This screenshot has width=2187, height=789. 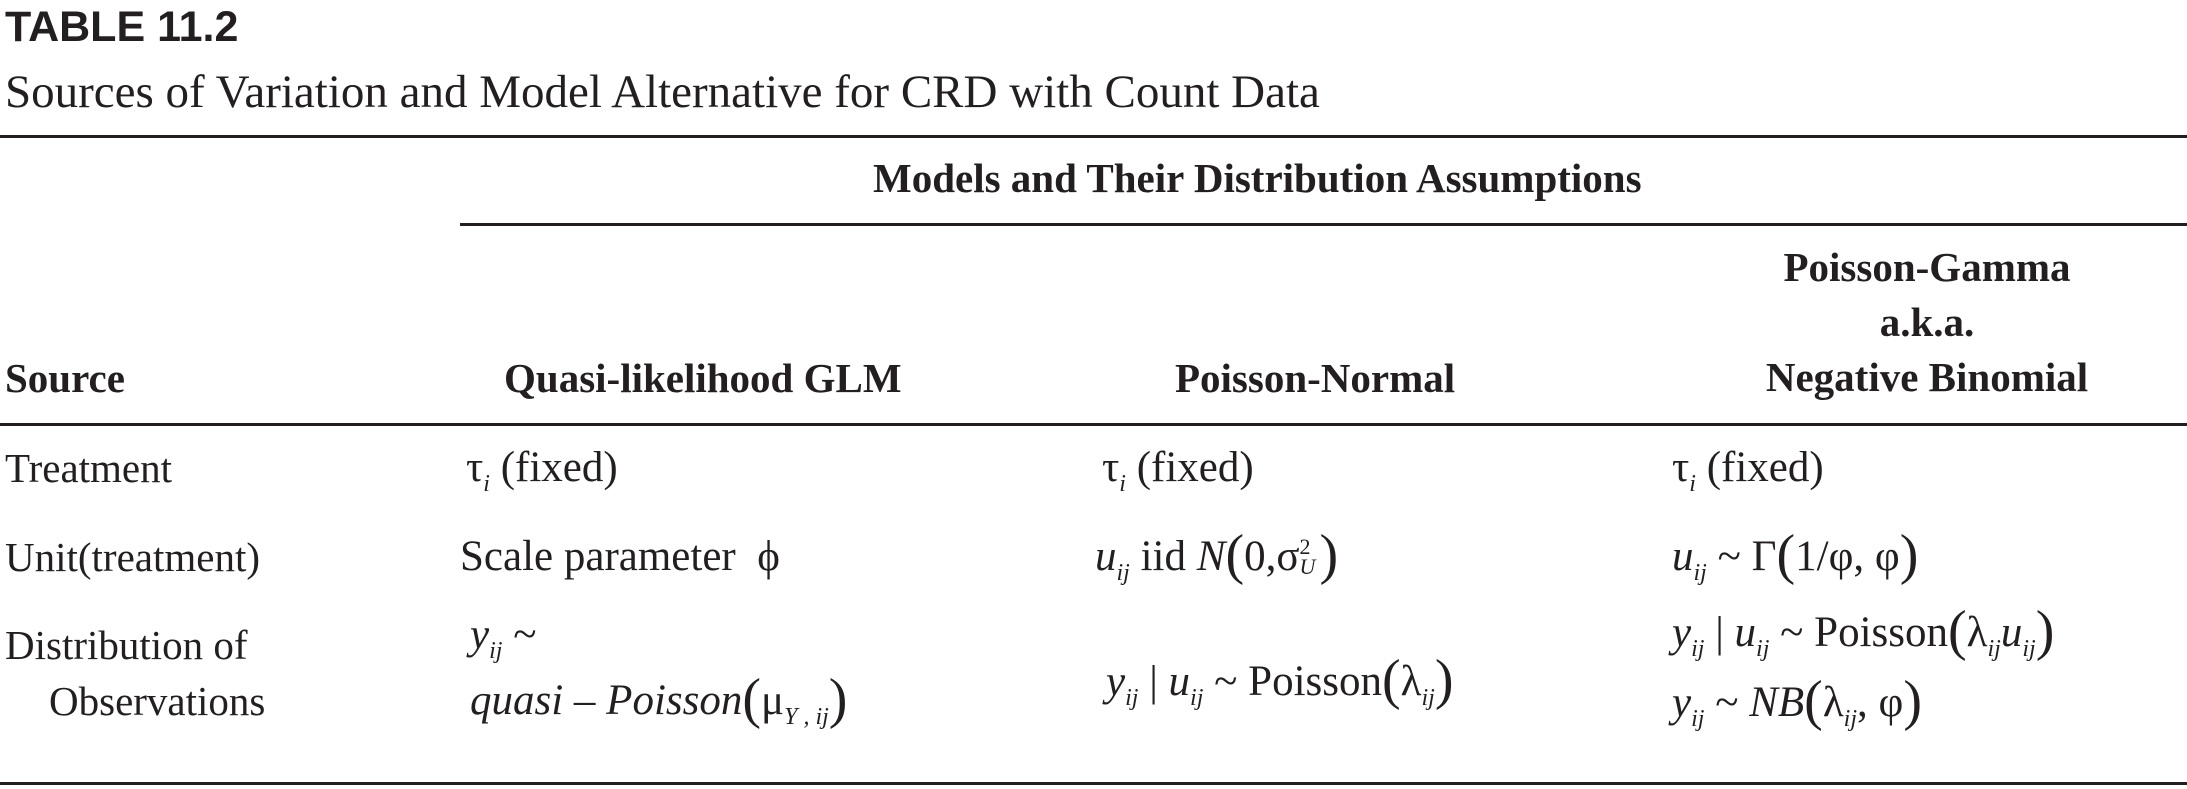 What do you see at coordinates (598, 556) in the screenshot?
I see `scale-parameter-label: Scale parameter` at bounding box center [598, 556].